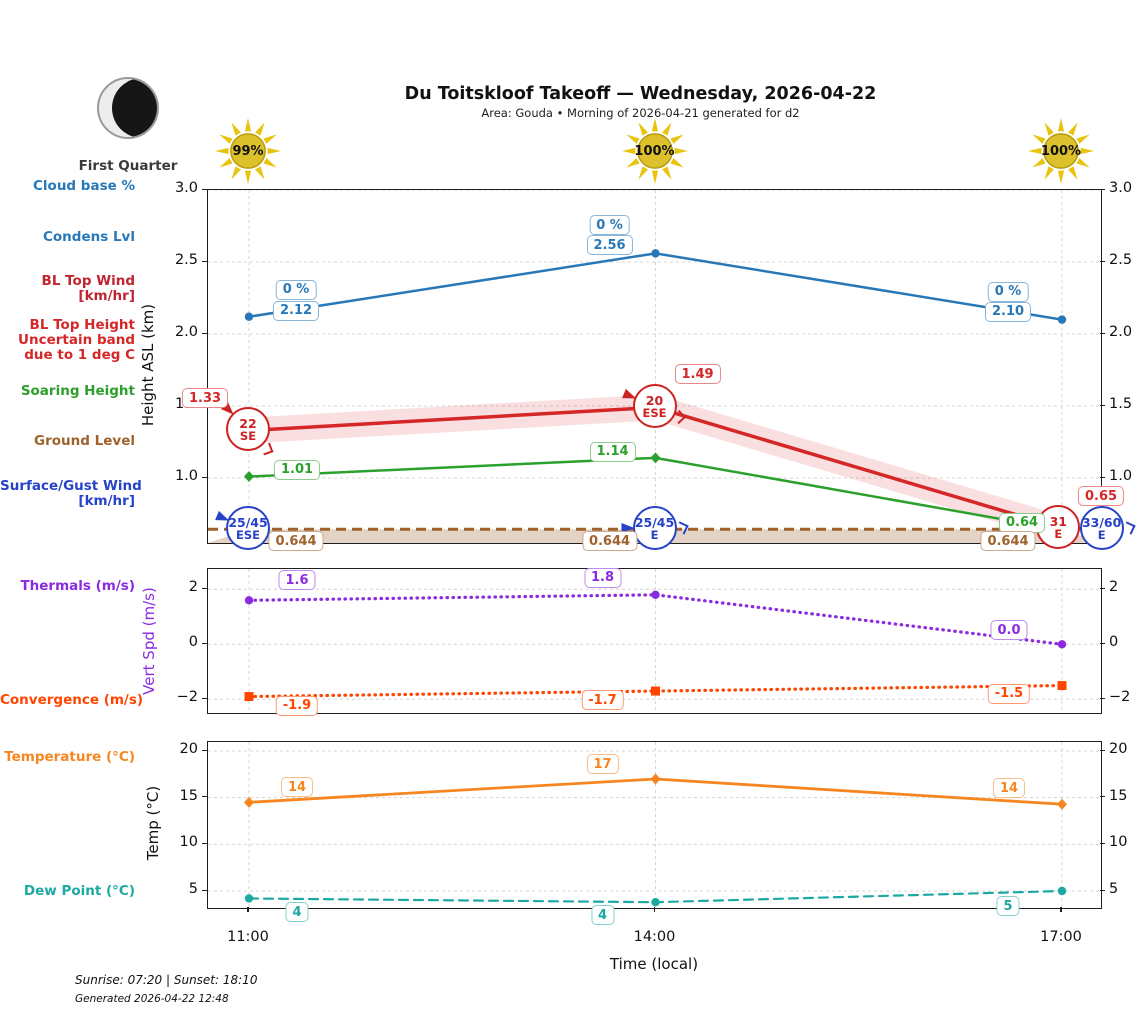 Image resolution: width=1147 pixels, height=1011 pixels. What do you see at coordinates (79, 891) in the screenshot?
I see `legend-dew-point: Dew Point (°C)` at bounding box center [79, 891].